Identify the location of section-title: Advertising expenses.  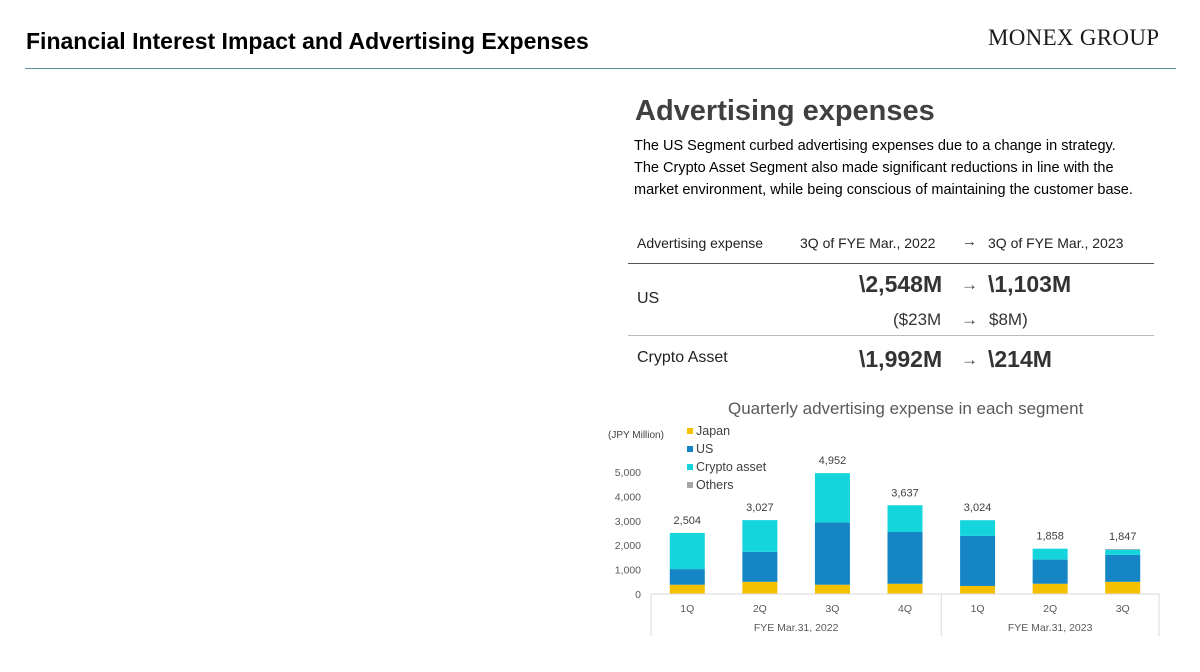
(785, 111).